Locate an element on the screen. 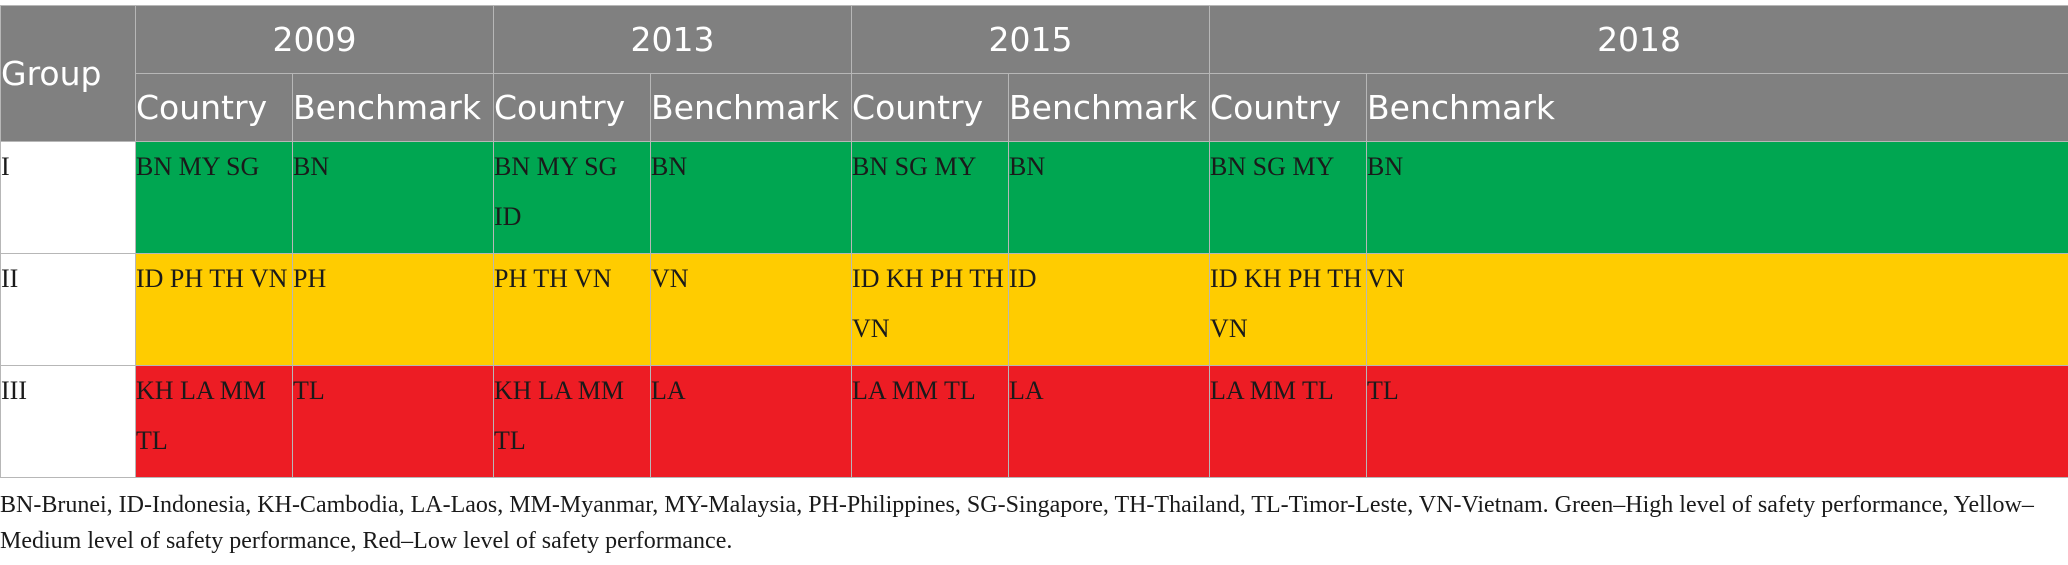 The height and width of the screenshot is (565, 2068). benchmark-cell: ID is located at coordinates (1109, 309).